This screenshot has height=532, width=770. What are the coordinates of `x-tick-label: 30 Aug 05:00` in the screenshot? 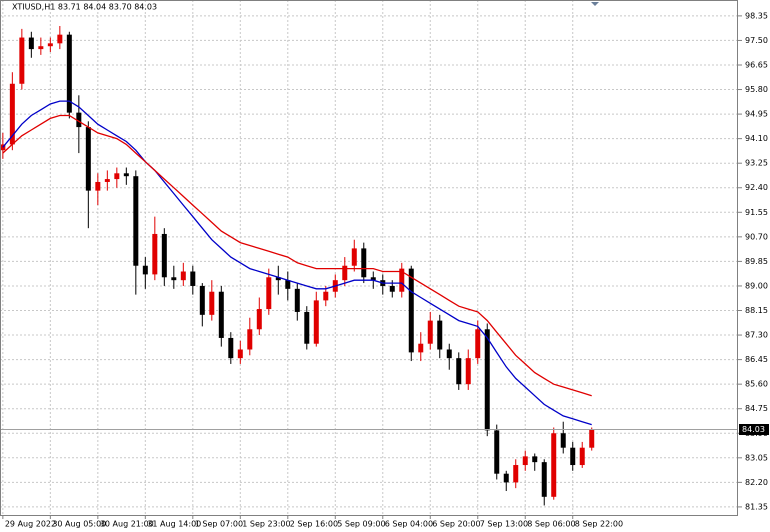 It's located at (79, 524).